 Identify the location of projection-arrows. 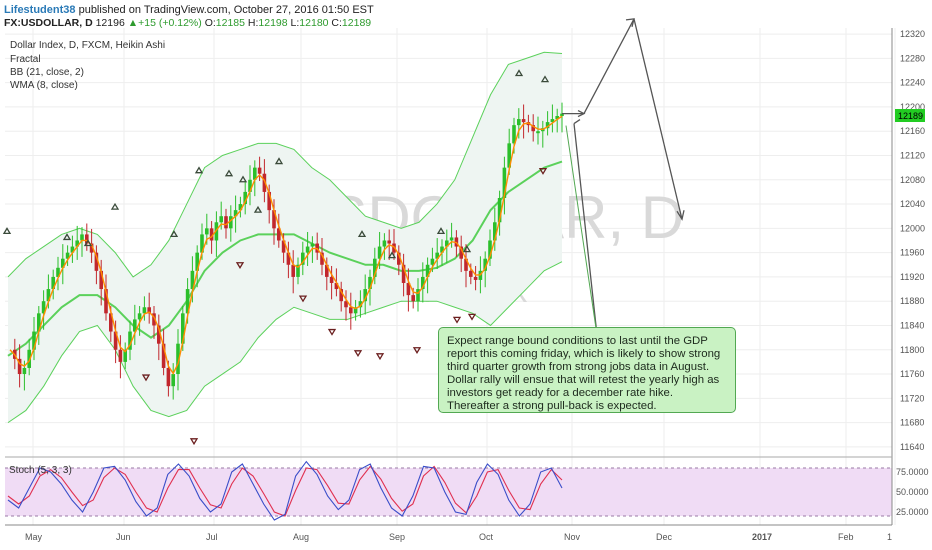
(623, 177).